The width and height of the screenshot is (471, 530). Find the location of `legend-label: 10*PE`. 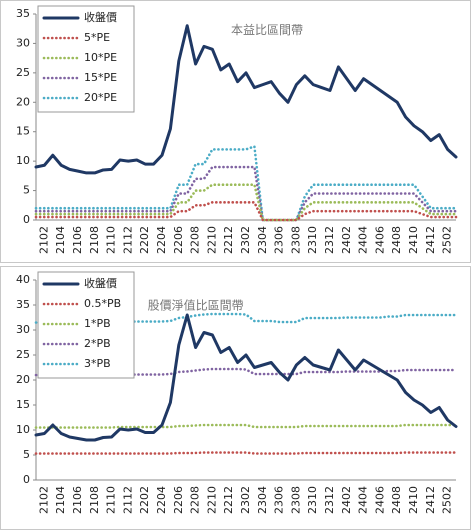

legend-label: 10*PE is located at coordinates (100, 57).